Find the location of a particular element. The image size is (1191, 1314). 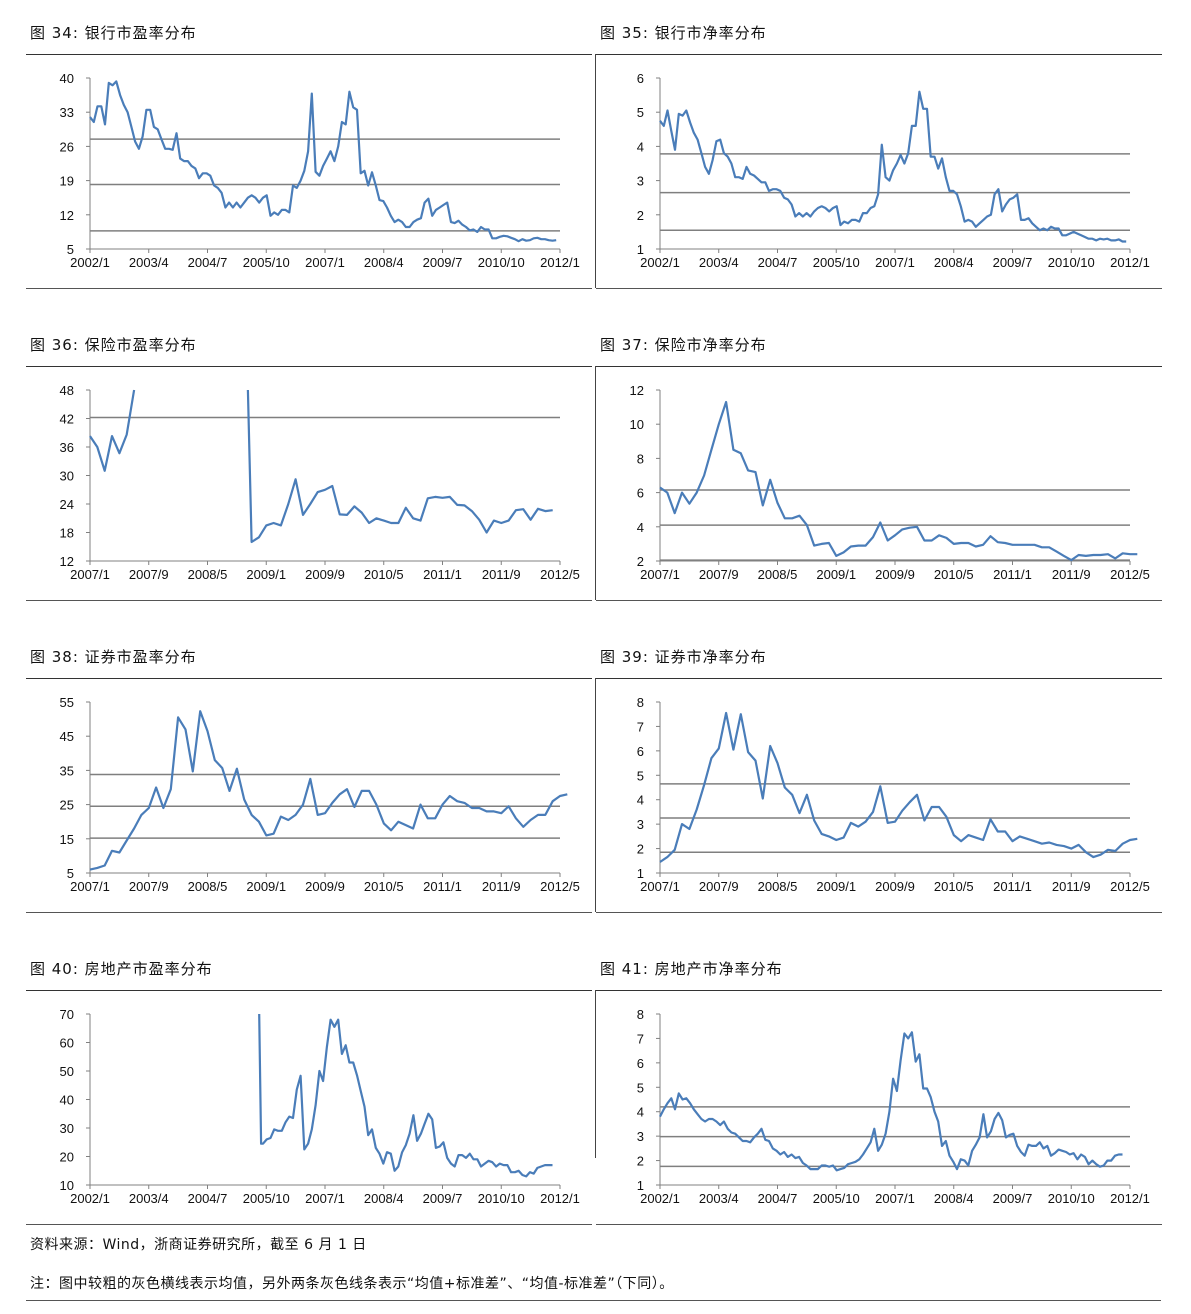

y-tick-label: 70 is located at coordinates (67, 1014).